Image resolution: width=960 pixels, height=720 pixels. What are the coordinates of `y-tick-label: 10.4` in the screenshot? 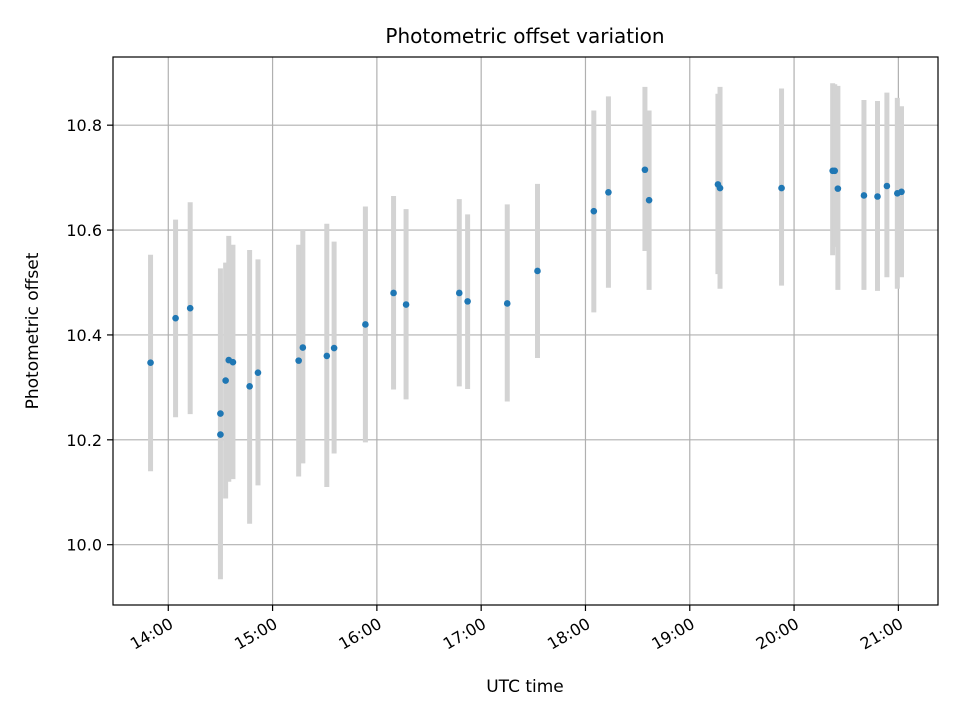 It's located at (84, 335).